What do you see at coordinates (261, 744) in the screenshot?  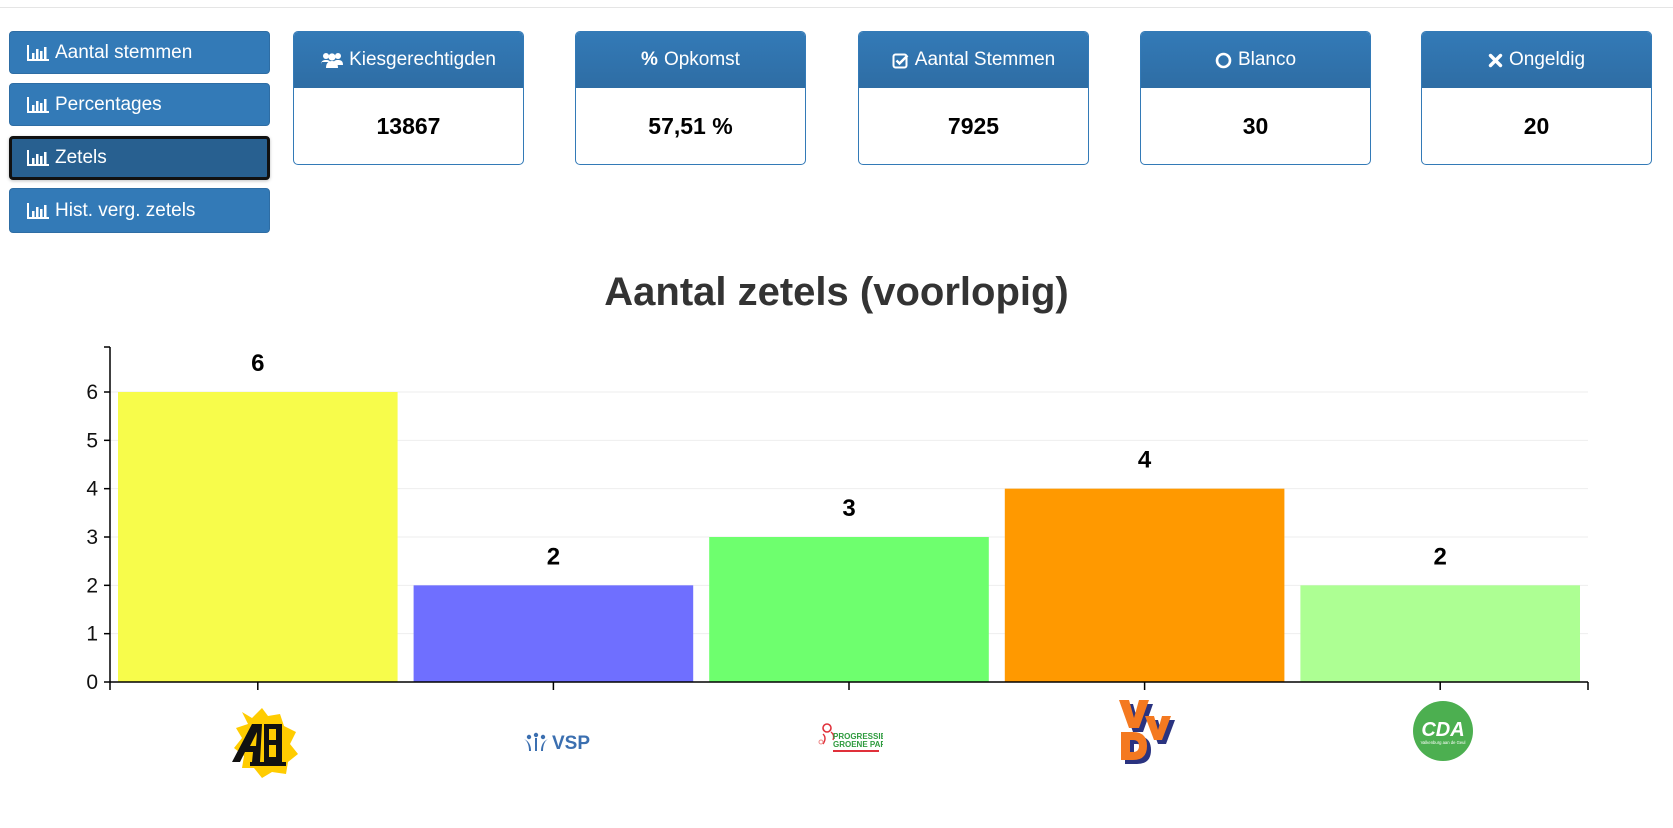 I see `logo-ab` at bounding box center [261, 744].